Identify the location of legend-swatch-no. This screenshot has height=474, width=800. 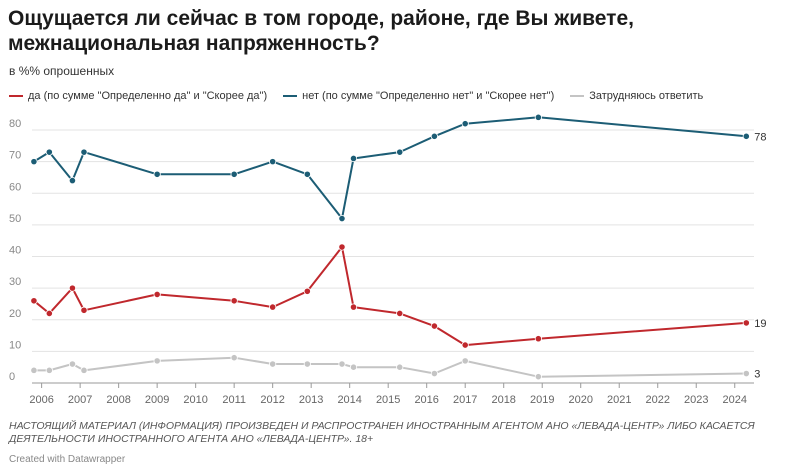
(290, 96).